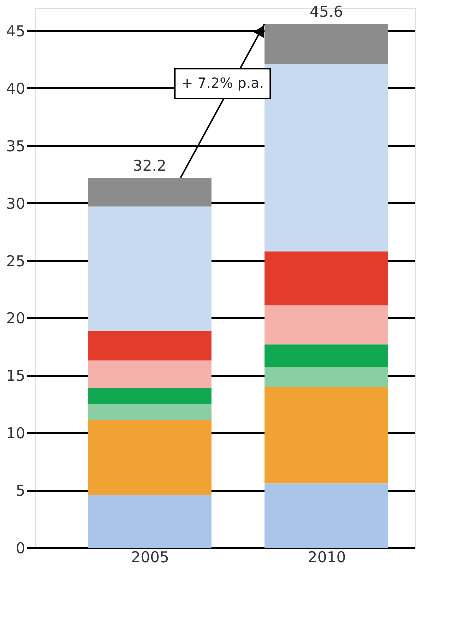  What do you see at coordinates (223, 84) in the screenshot?
I see `annotation: + 7.2% p.a.` at bounding box center [223, 84].